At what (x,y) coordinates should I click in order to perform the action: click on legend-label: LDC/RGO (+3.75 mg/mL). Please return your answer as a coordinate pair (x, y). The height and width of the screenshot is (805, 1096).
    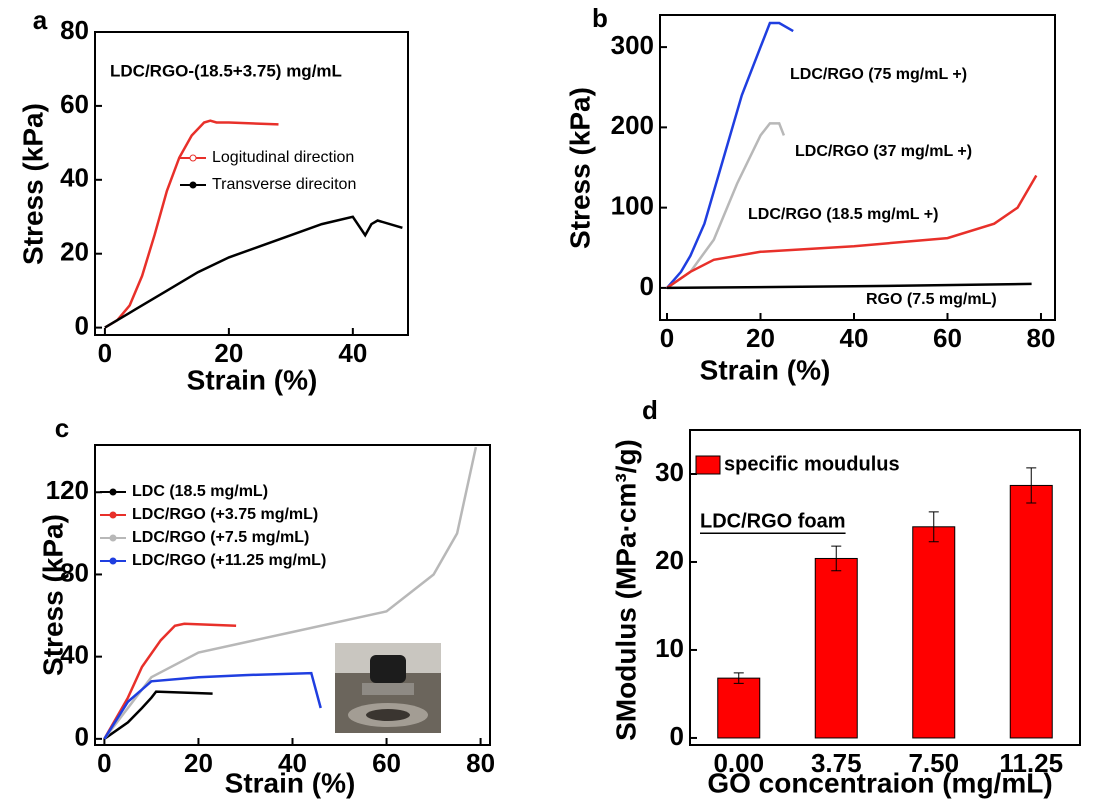
    Looking at the image, I should click on (225, 514).